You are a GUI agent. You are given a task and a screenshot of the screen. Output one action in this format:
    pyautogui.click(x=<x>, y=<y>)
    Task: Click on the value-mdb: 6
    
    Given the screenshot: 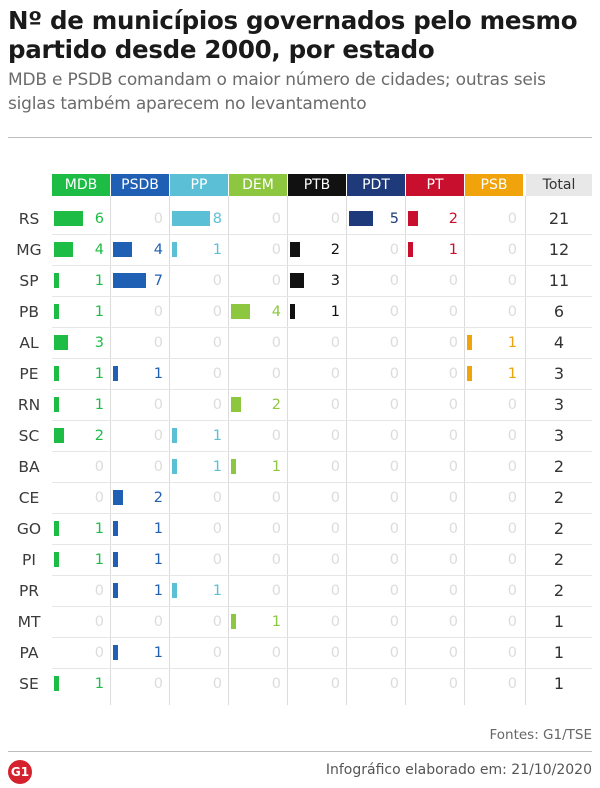 What is the action you would take?
    pyautogui.click(x=99, y=219)
    